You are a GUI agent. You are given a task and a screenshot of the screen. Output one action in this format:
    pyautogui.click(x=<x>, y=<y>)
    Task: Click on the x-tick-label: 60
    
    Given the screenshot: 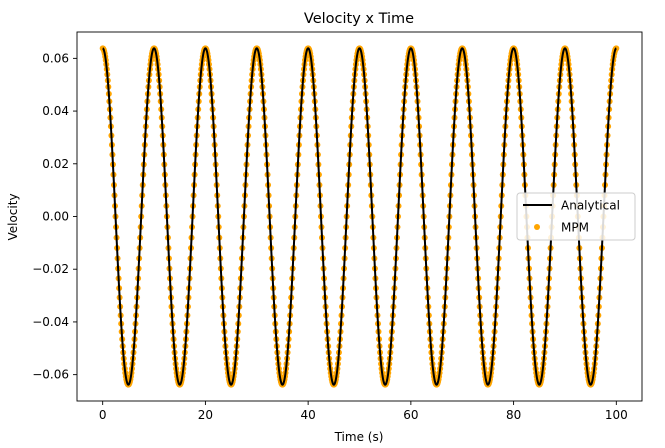 What is the action you would take?
    pyautogui.click(x=410, y=415)
    